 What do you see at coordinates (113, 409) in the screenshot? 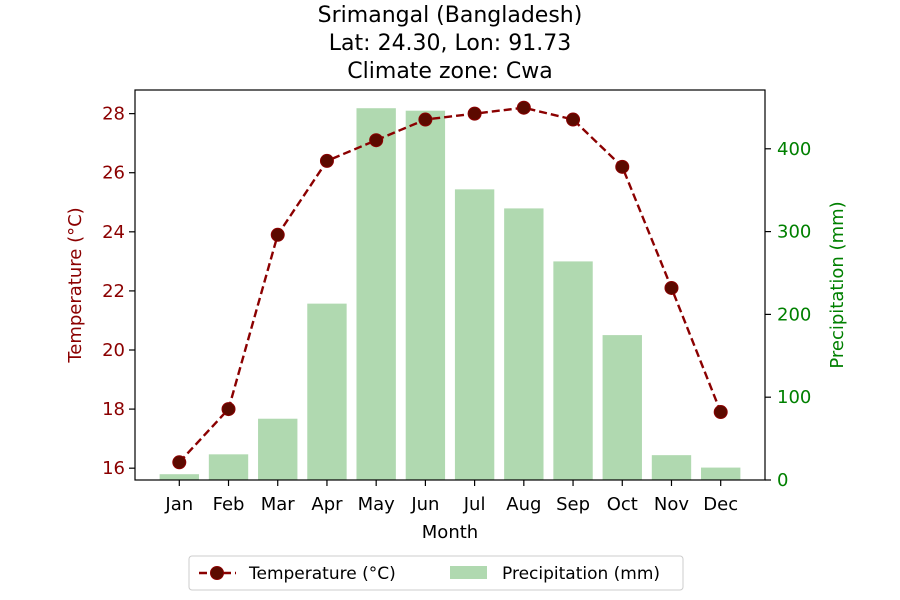
I see `left-tick-label: 18` at bounding box center [113, 409].